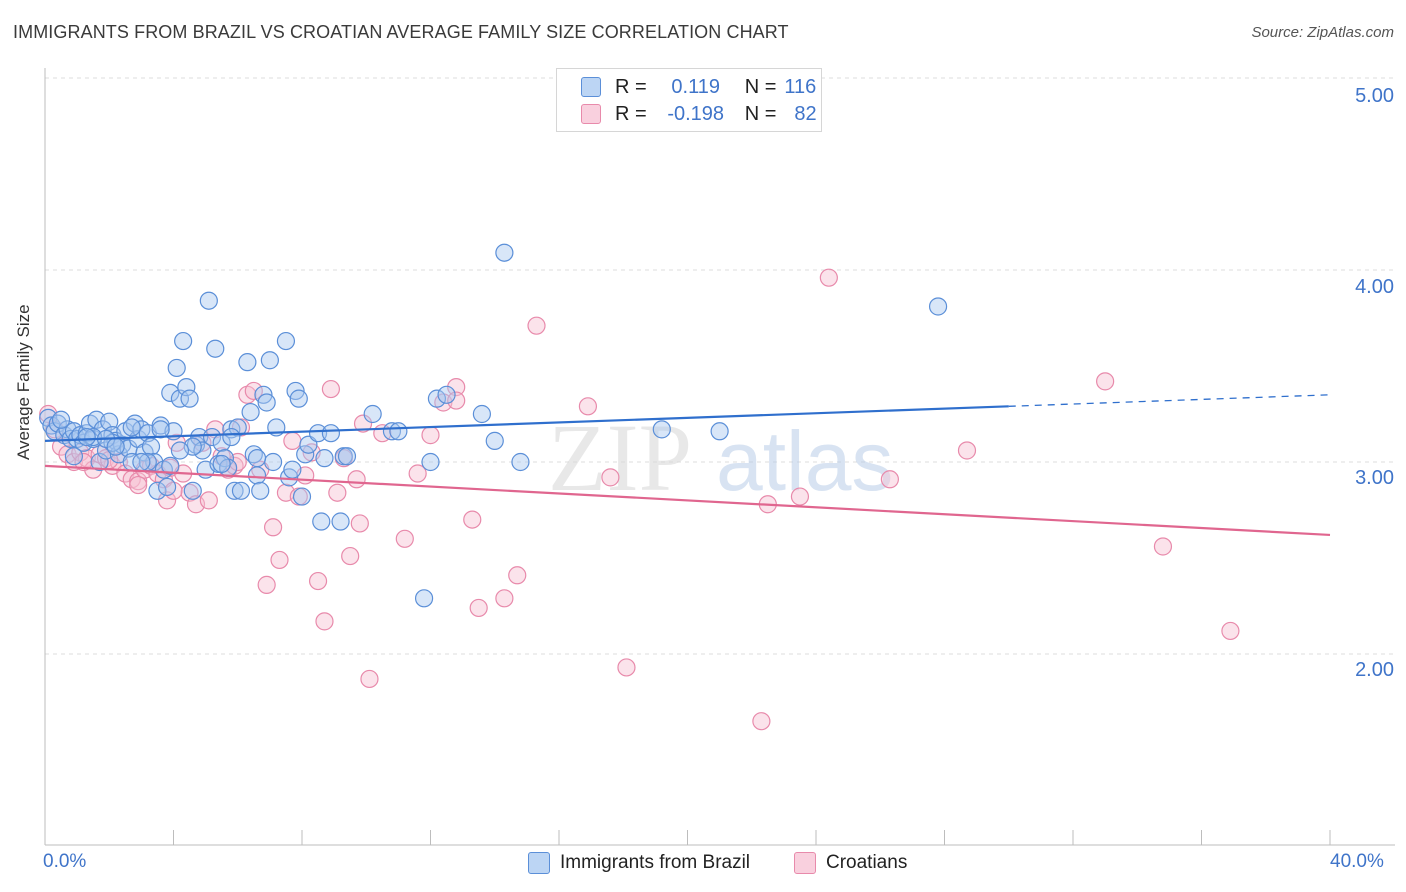 The image size is (1406, 892). What do you see at coordinates (800, 86) in the screenshot?
I see `legend-n-value: 116` at bounding box center [800, 86].